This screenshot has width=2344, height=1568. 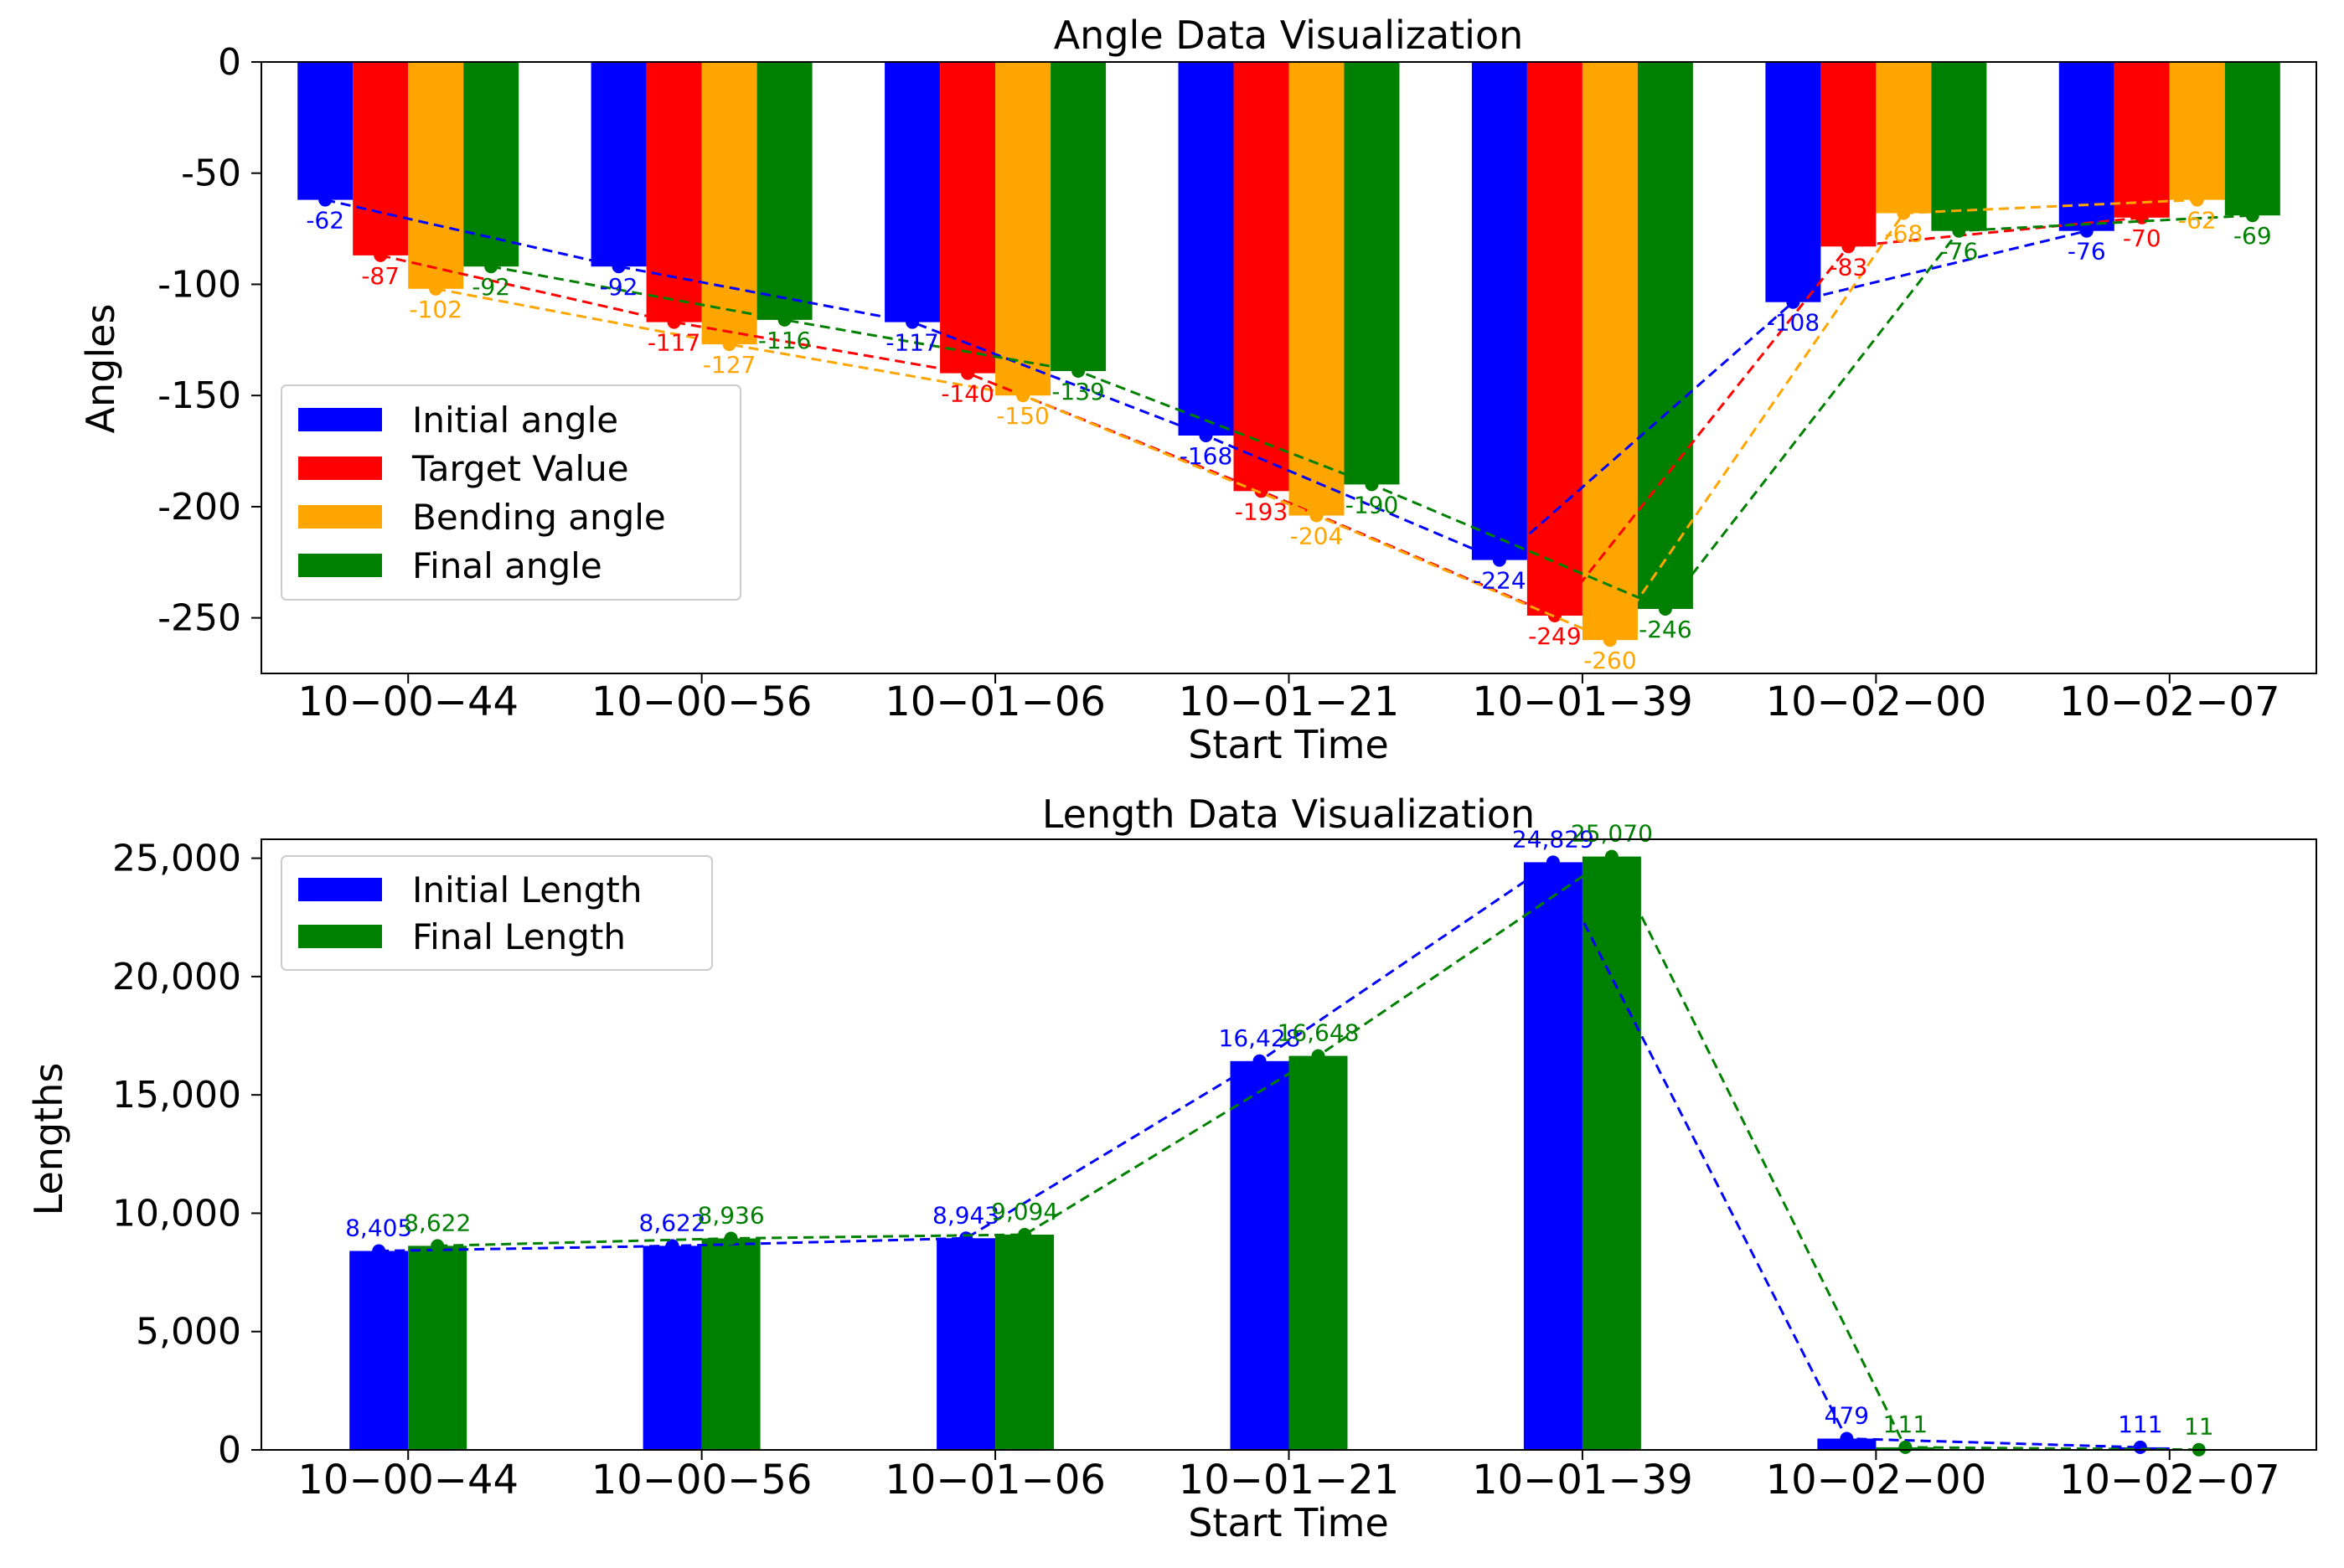 I want to click on angle-data-label-bending-angle-1: -127, so click(x=729, y=365).